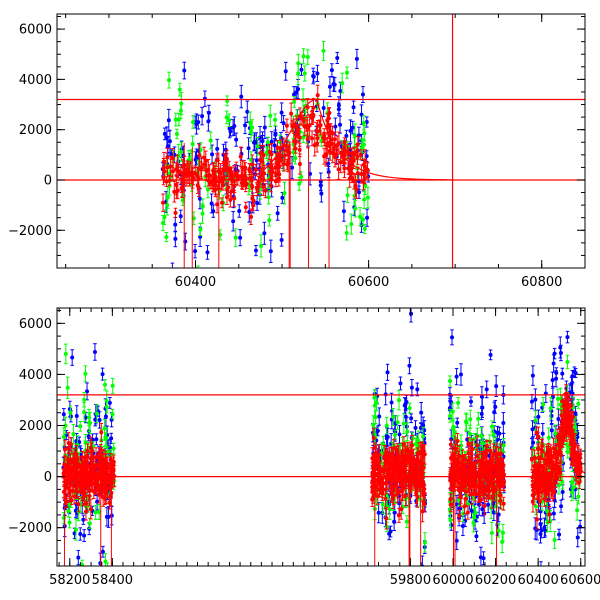 The height and width of the screenshot is (600, 600). What do you see at coordinates (30, 231) in the screenshot?
I see `y-tick-label: −2000` at bounding box center [30, 231].